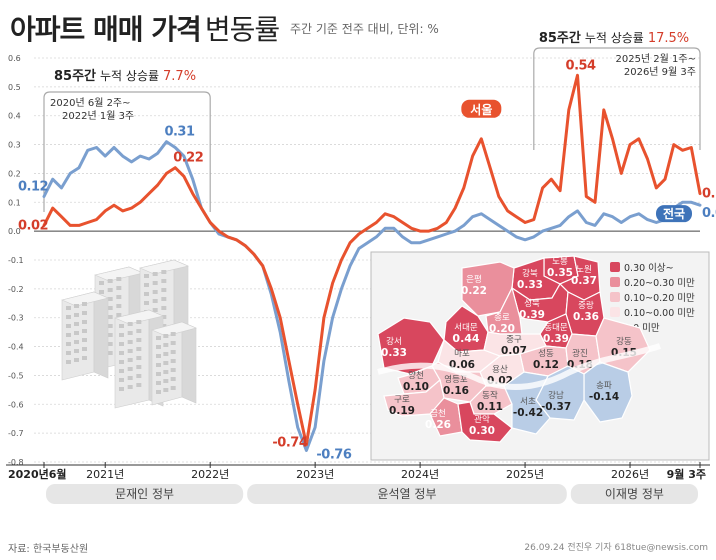  I want to click on district-value: 0.10, so click(416, 387).